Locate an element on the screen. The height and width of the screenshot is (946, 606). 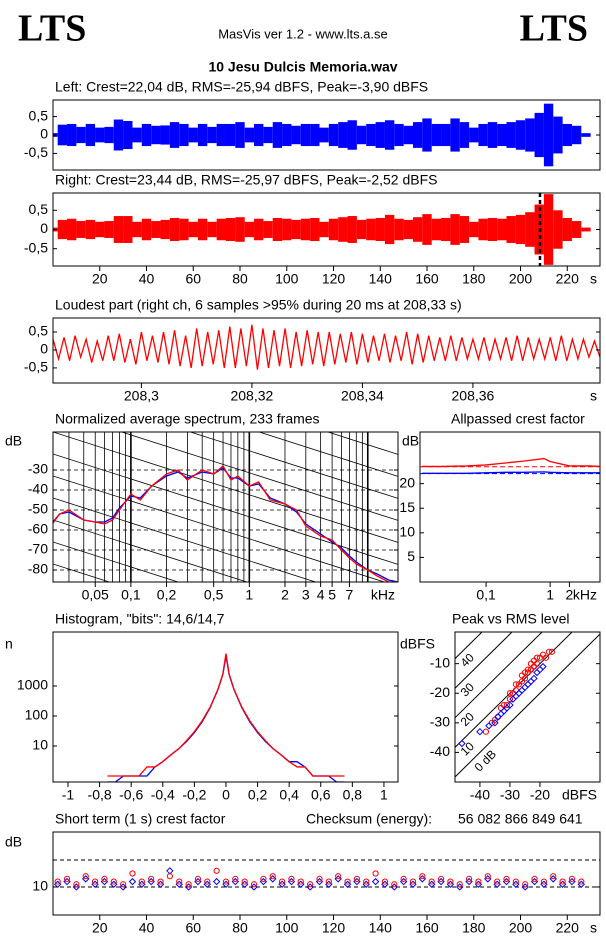
checksum-label: Checksum (energy): is located at coordinates (369, 819).